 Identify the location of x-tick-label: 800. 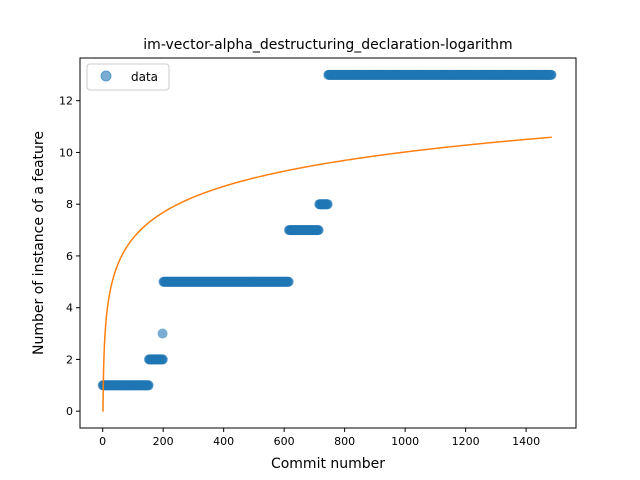
(344, 441).